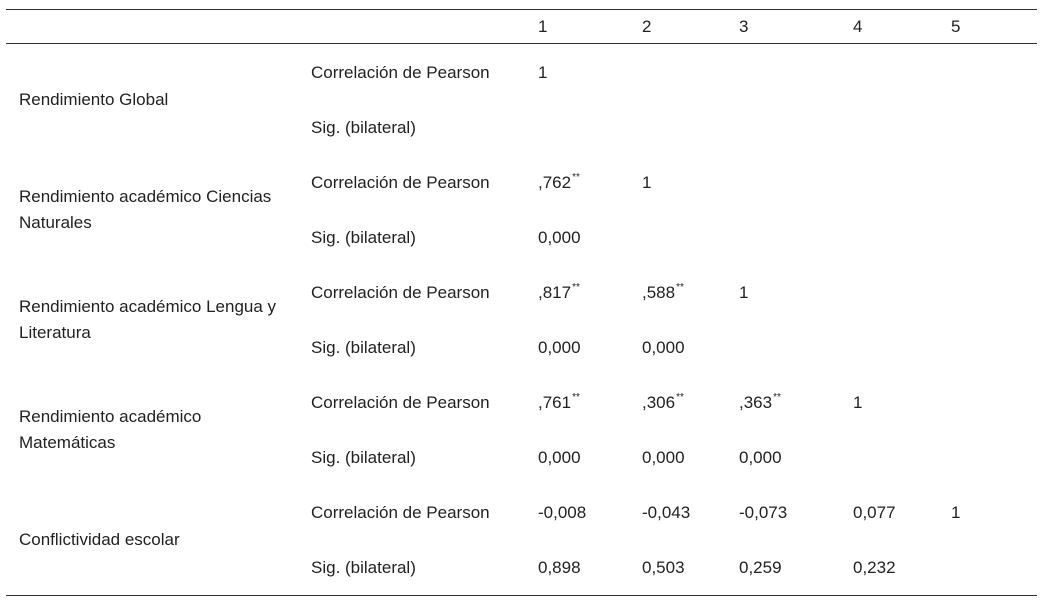 This screenshot has height=604, width=1044. Describe the element at coordinates (110, 429) in the screenshot. I see `row-variable-label: Rendimiento académico Matemáticas` at that location.